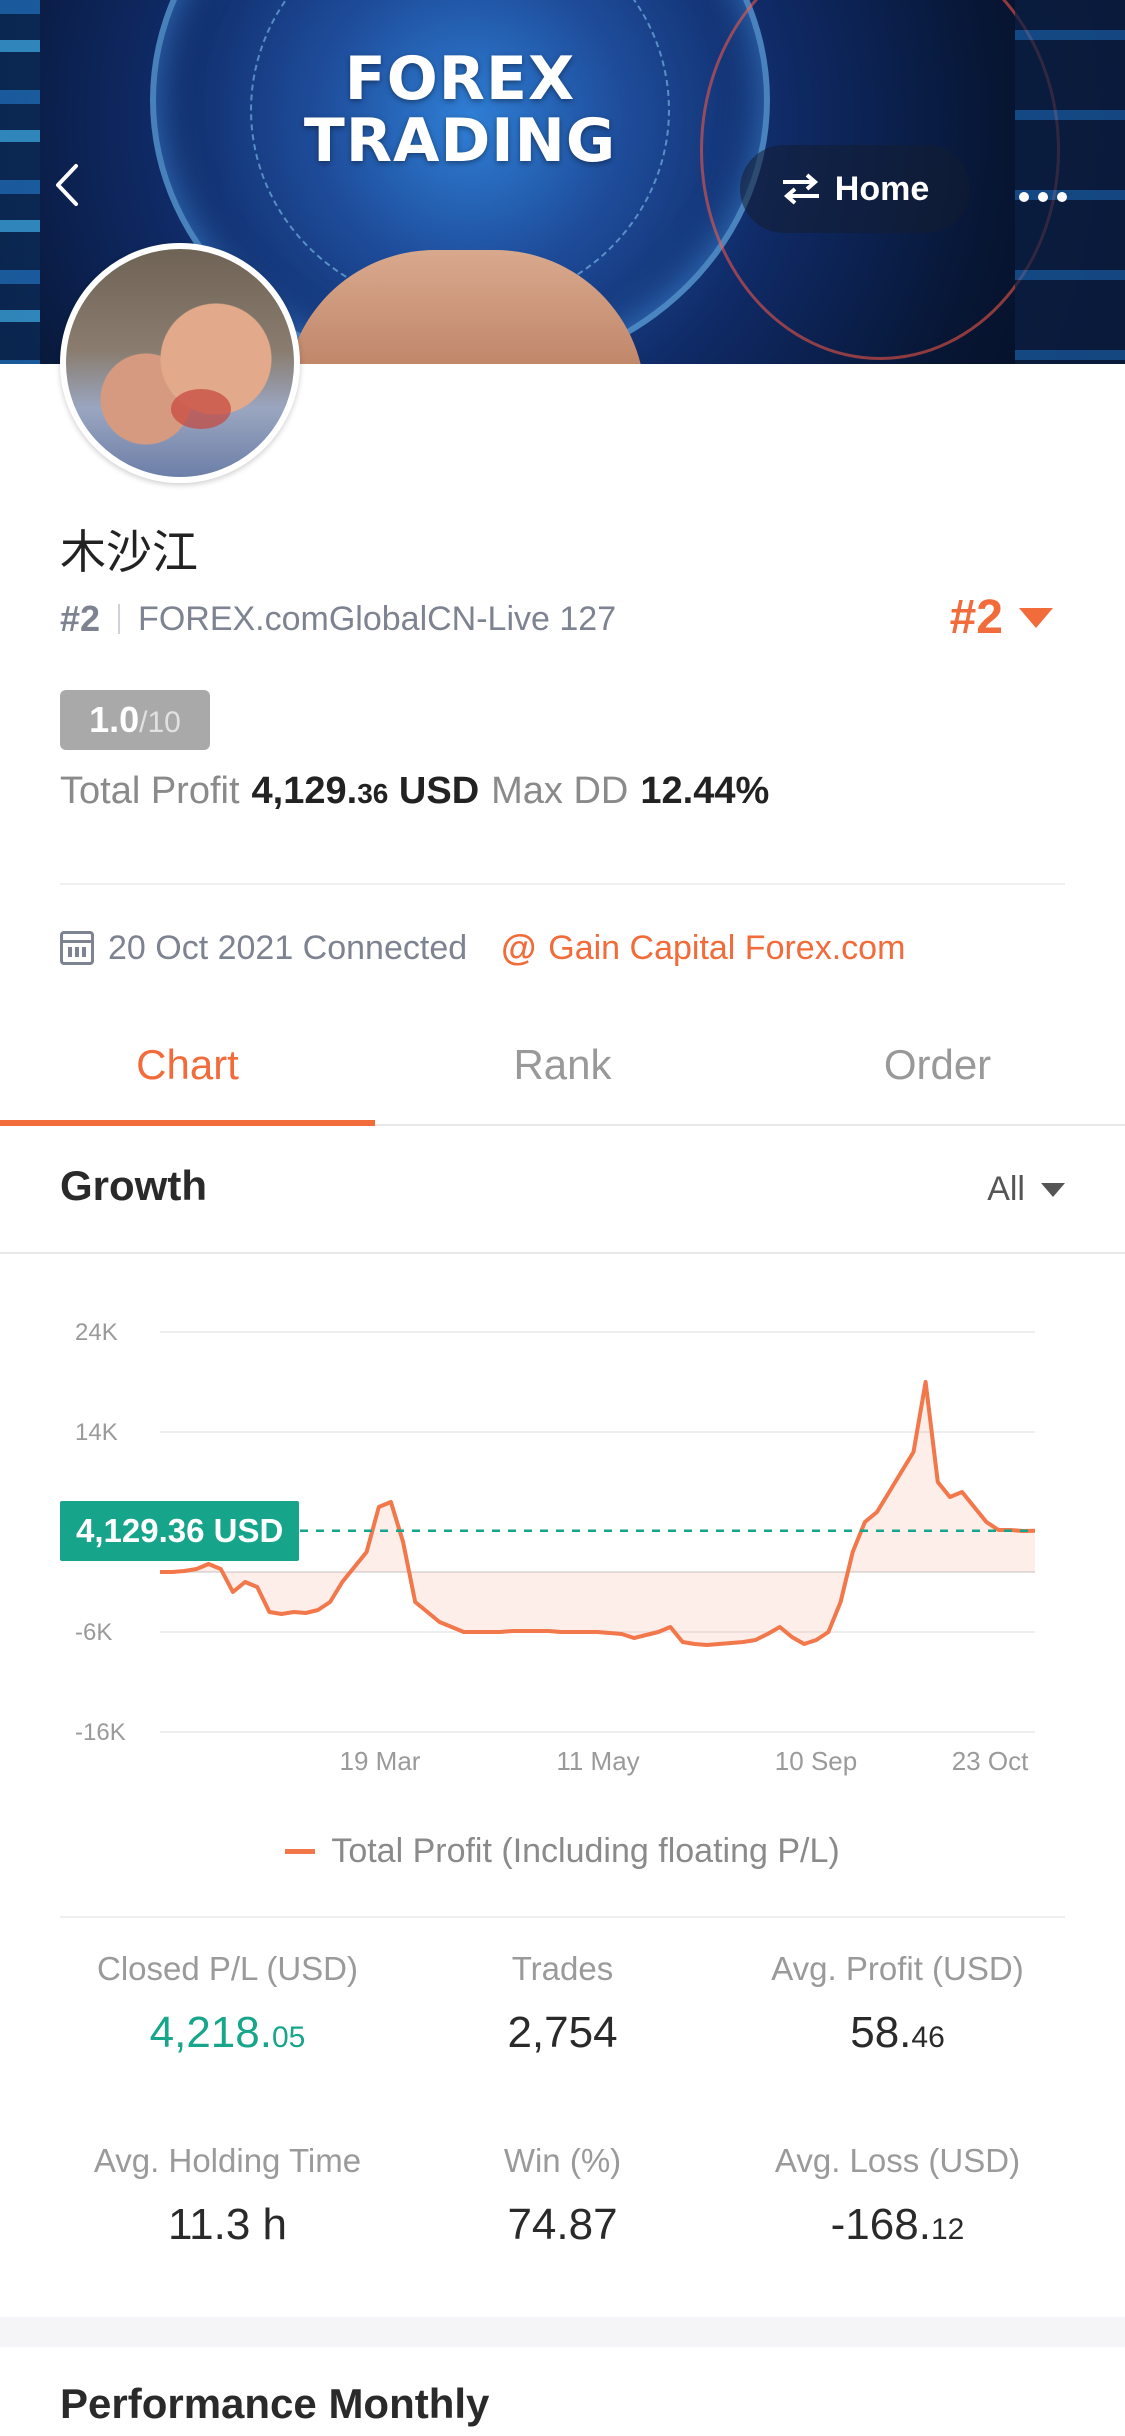 Image resolution: width=1125 pixels, height=2436 pixels. I want to click on home-button: Home, so click(855, 189).